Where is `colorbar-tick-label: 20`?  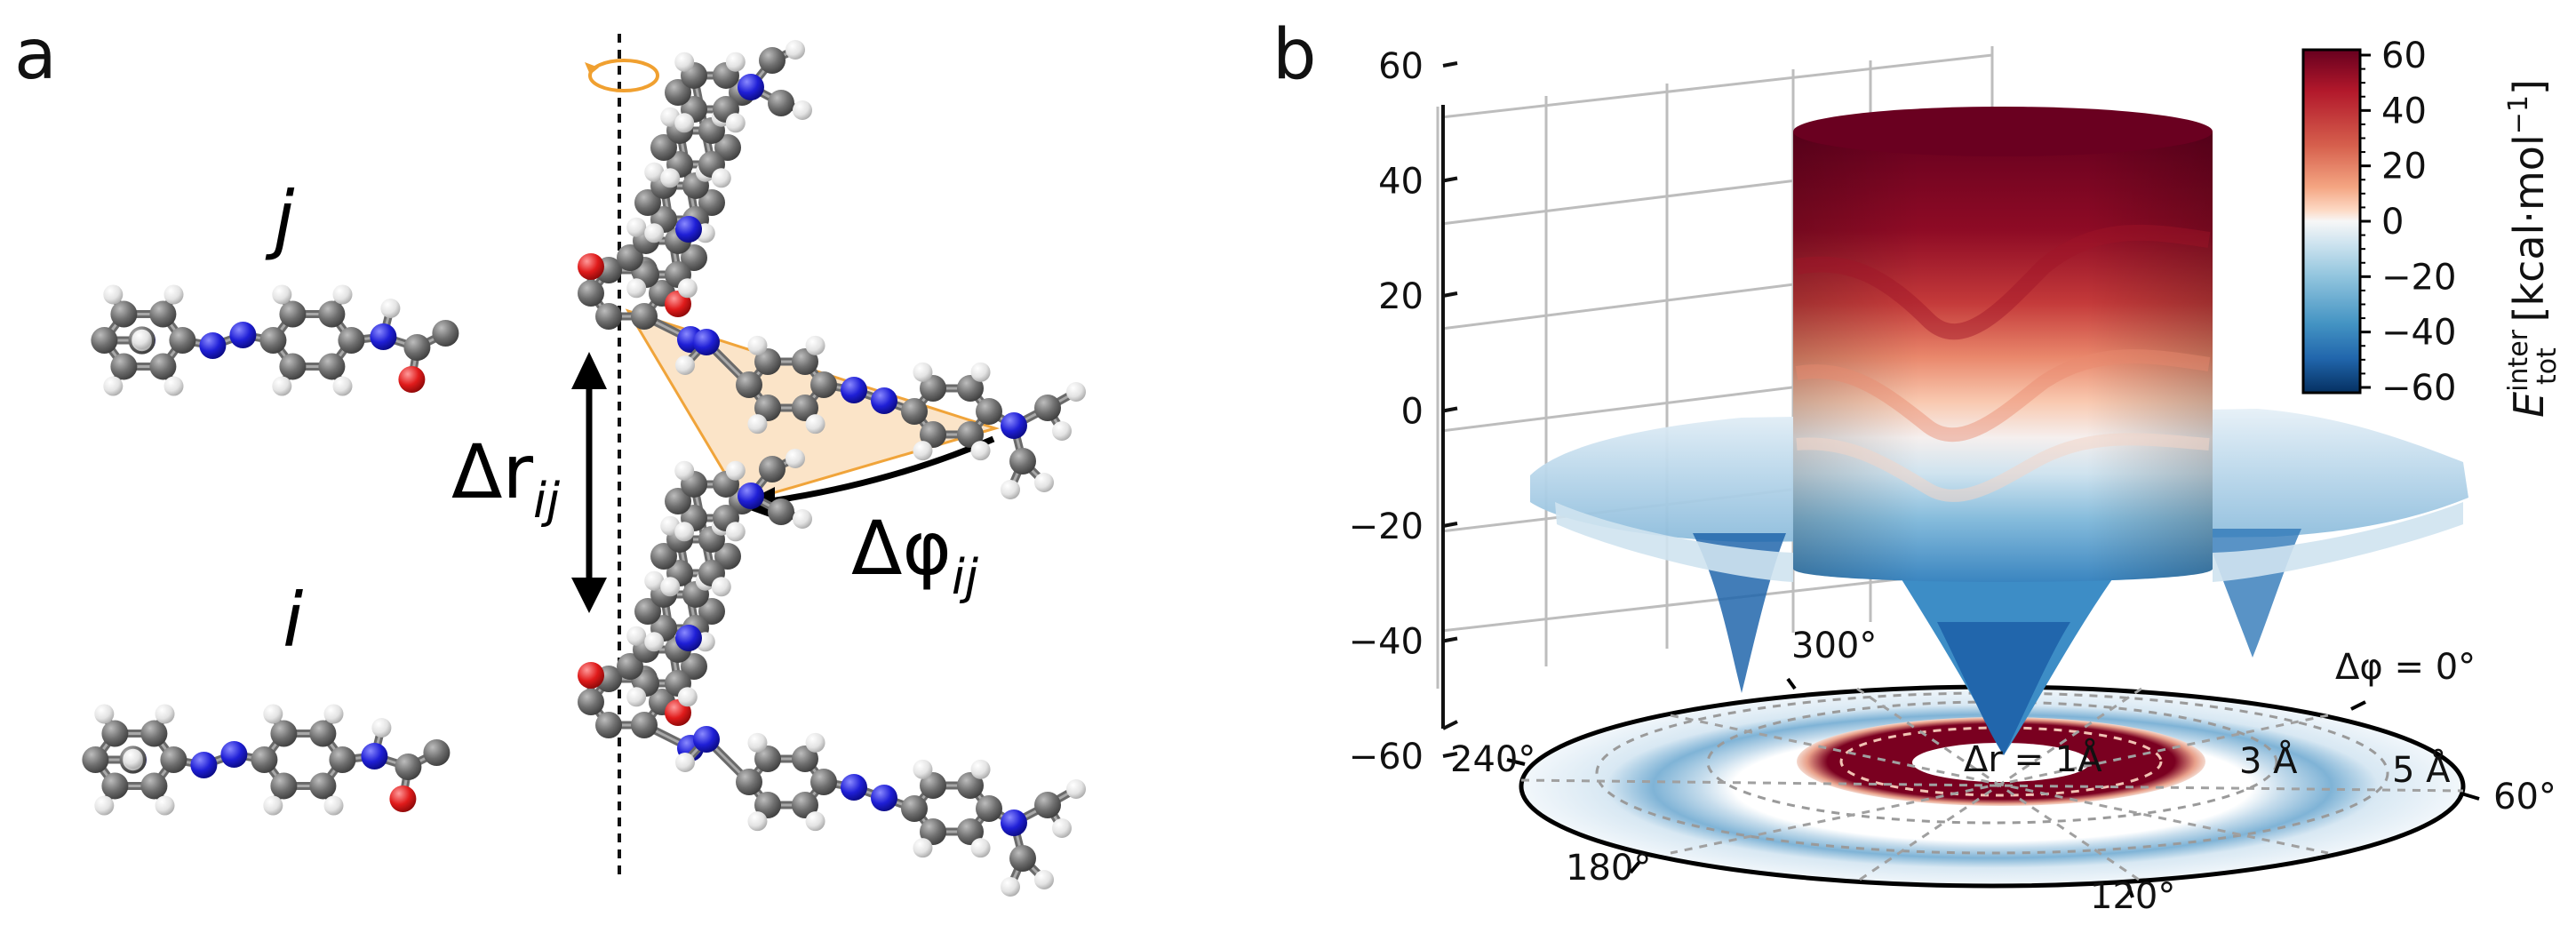
colorbar-tick-label: 20 is located at coordinates (2404, 167).